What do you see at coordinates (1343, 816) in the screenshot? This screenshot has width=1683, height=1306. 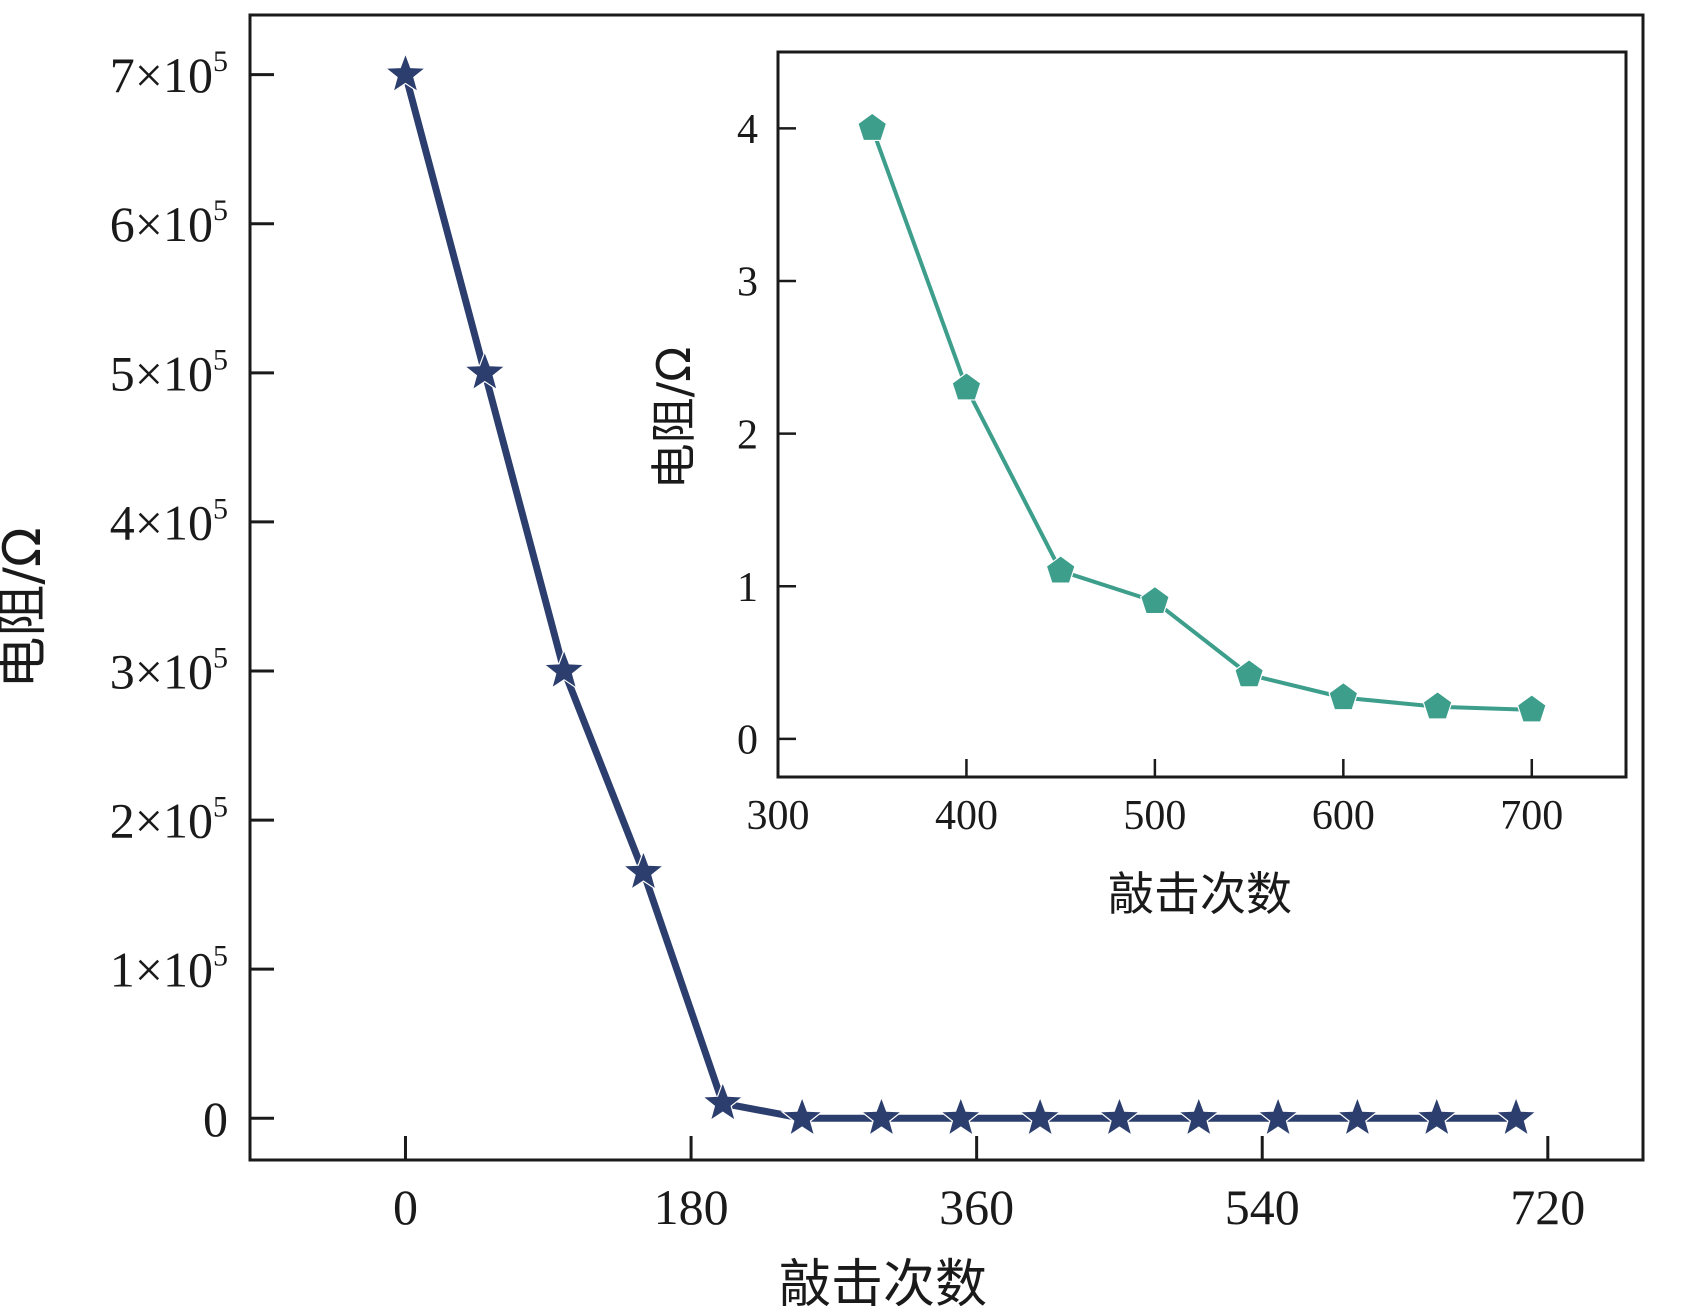 I see `inset-x-tick-label: 600` at bounding box center [1343, 816].